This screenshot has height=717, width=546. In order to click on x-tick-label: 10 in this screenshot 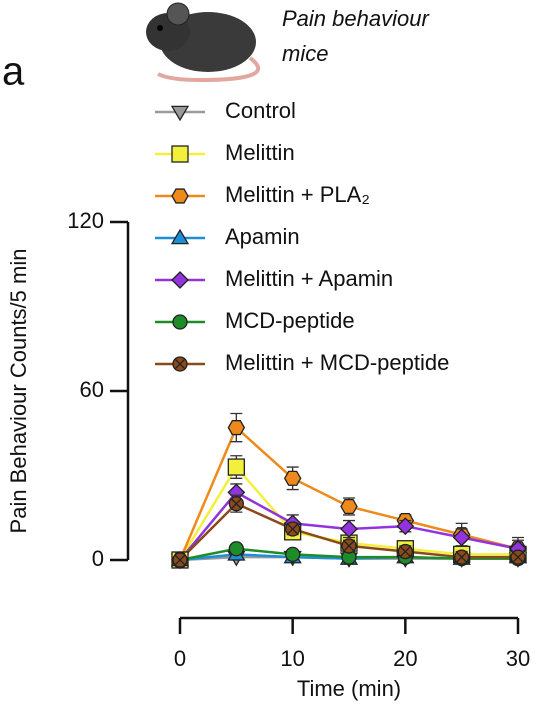, I will do `click(292, 658)`.